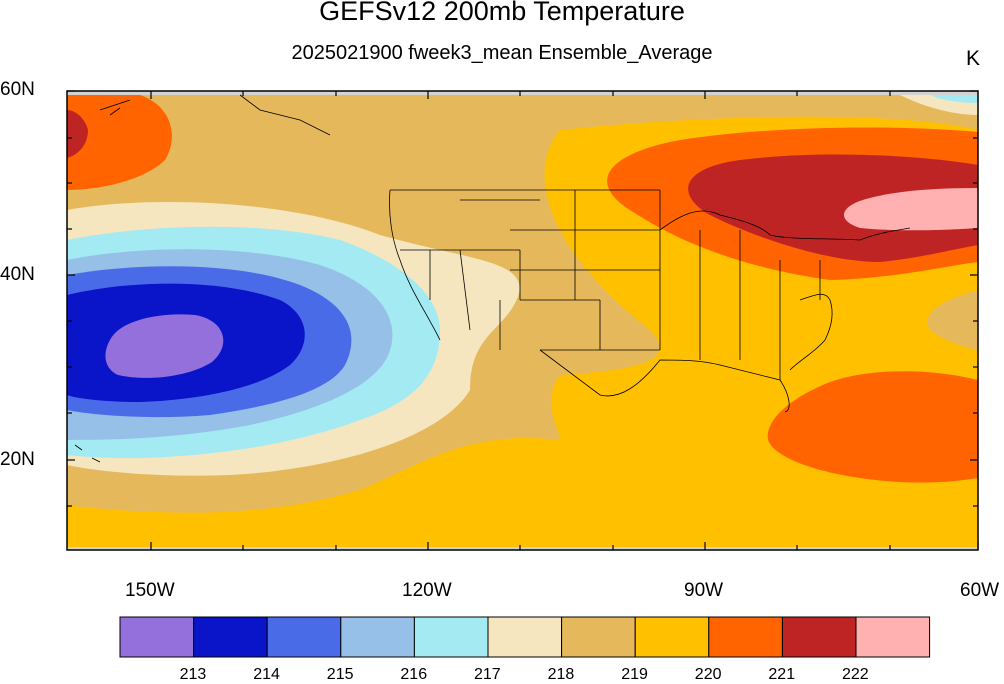 This screenshot has height=684, width=1004. Describe the element at coordinates (193, 674) in the screenshot. I see `colorbar-tick-label: 213` at that location.